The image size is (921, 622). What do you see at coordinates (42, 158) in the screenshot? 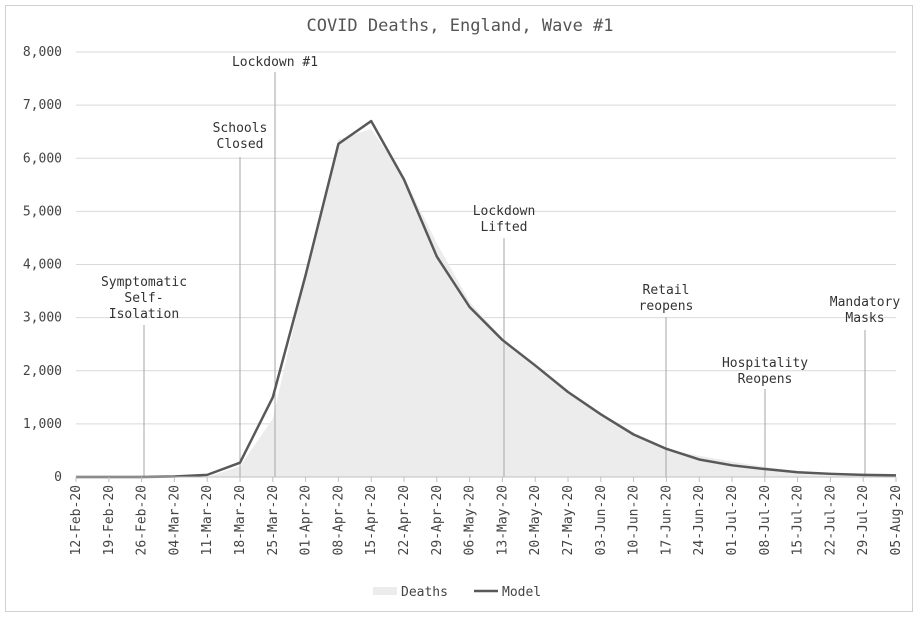
I see `y-tick-label: 6,000` at bounding box center [42, 158].